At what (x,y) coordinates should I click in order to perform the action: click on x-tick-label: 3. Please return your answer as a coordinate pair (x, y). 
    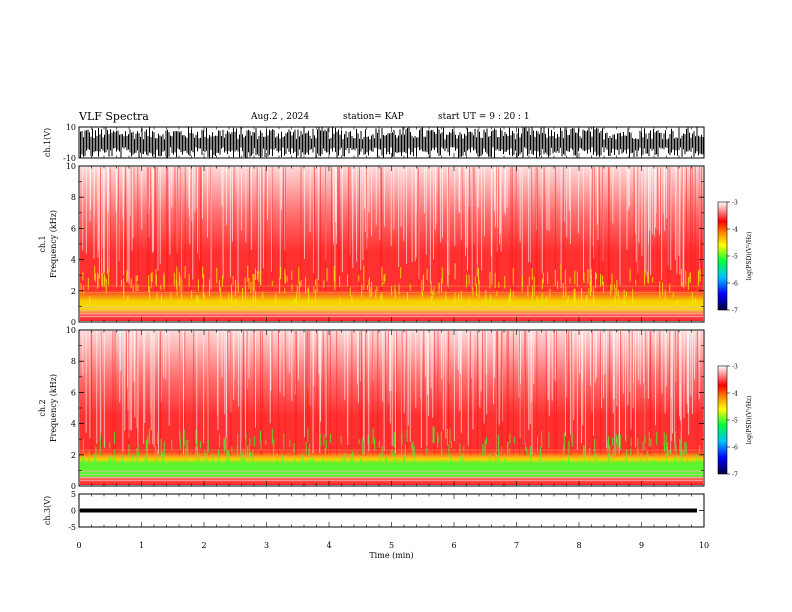
    Looking at the image, I should click on (266, 545).